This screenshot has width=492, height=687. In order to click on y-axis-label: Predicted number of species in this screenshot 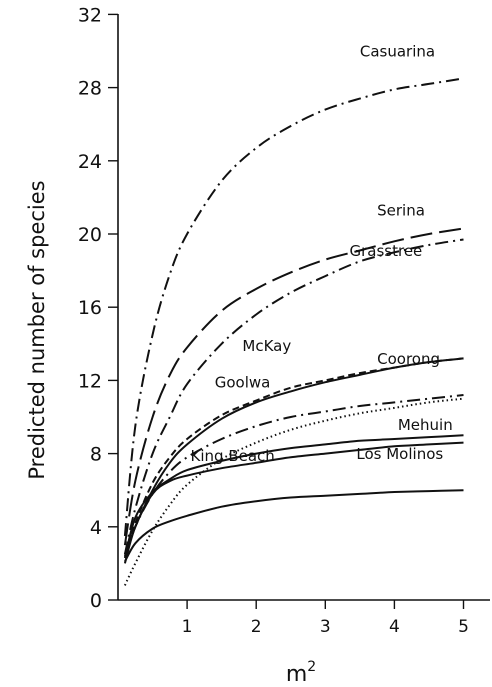, I will do `click(37, 329)`.